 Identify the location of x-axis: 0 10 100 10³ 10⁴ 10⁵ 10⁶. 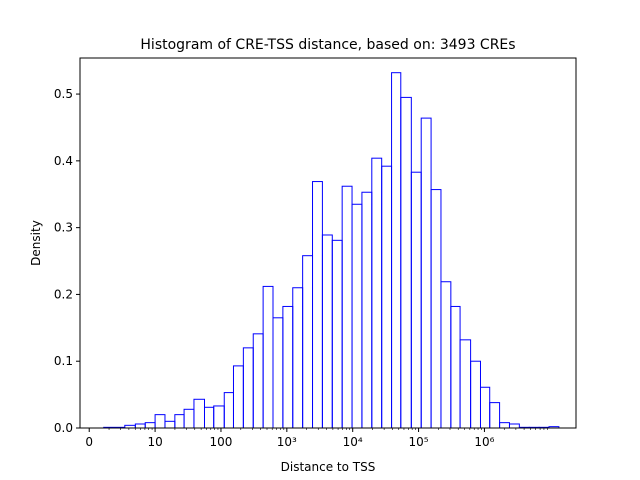
(316, 438).